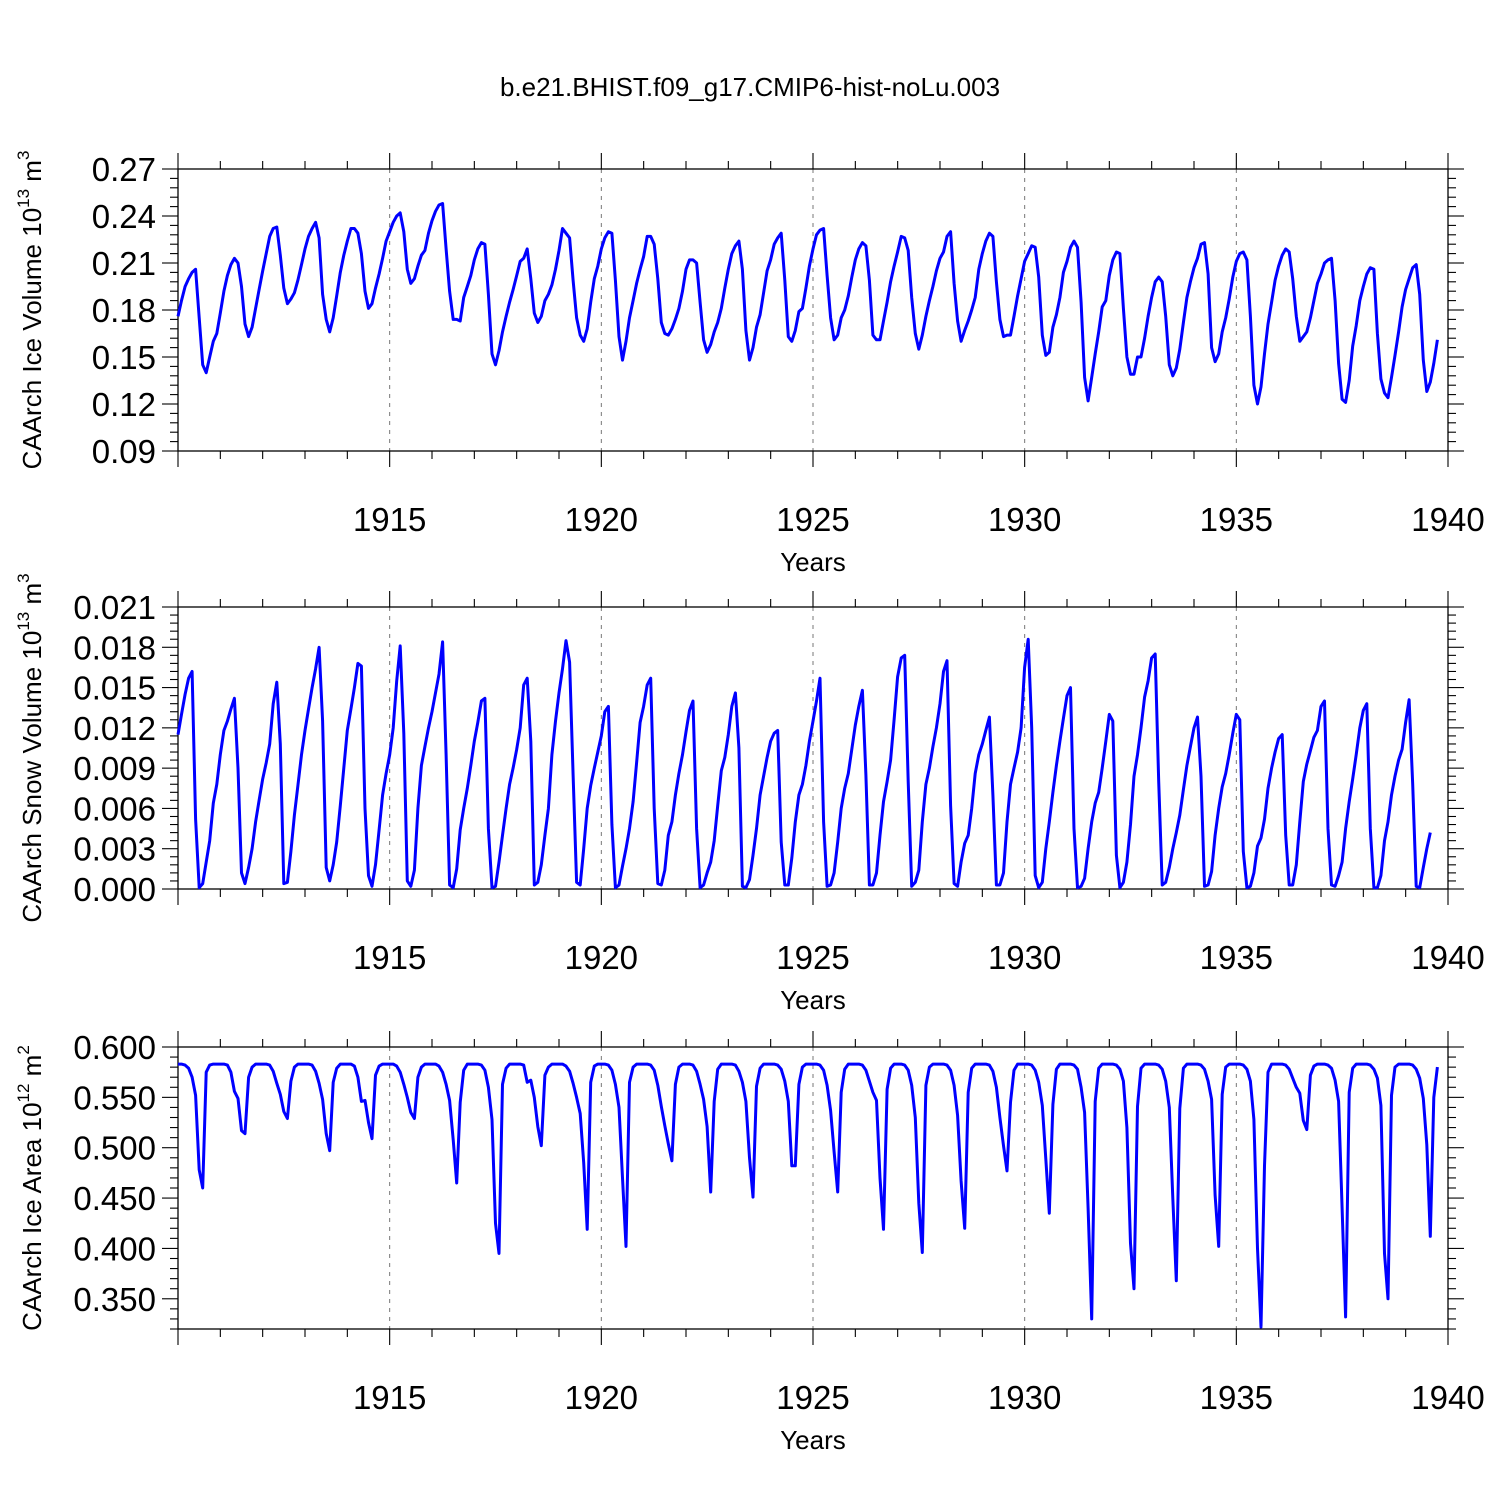 The height and width of the screenshot is (1500, 1500). Describe the element at coordinates (114, 1148) in the screenshot. I see `y-tick-label: 0.500` at that location.